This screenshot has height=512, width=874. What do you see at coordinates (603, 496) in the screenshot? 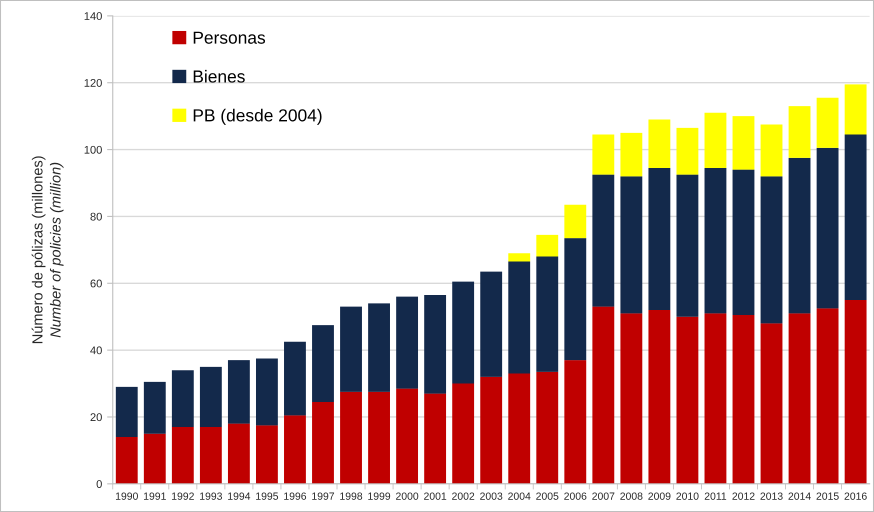
I see `x-tick-label: 2007` at bounding box center [603, 496].